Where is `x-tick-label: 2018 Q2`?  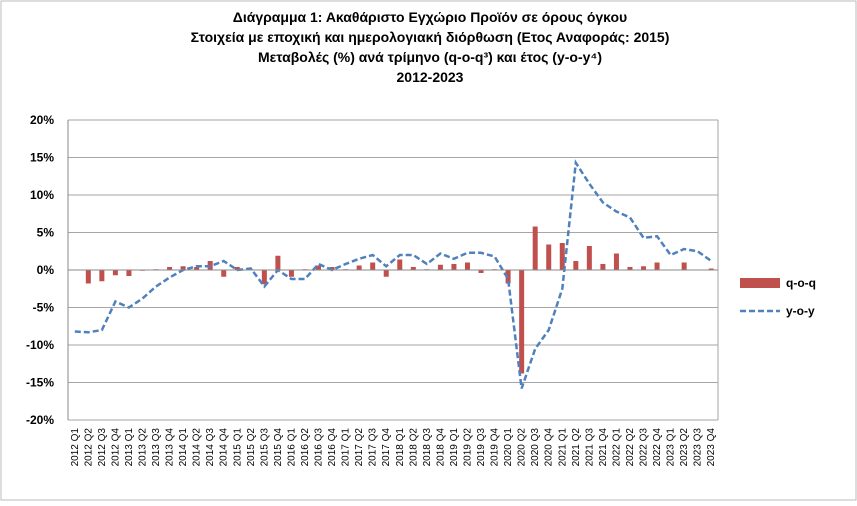 x-tick-label: 2018 Q2 is located at coordinates (413, 447).